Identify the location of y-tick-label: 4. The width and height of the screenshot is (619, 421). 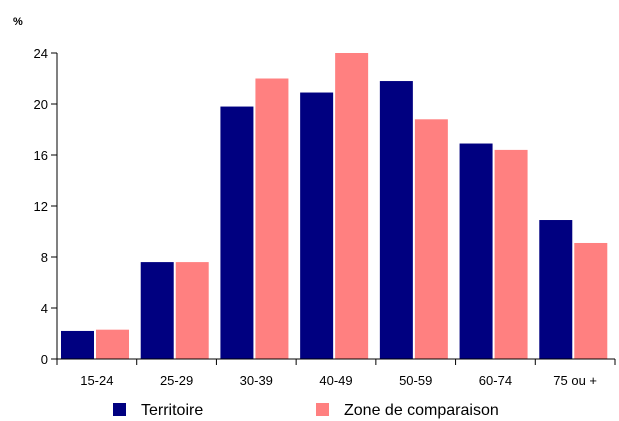
(44, 308).